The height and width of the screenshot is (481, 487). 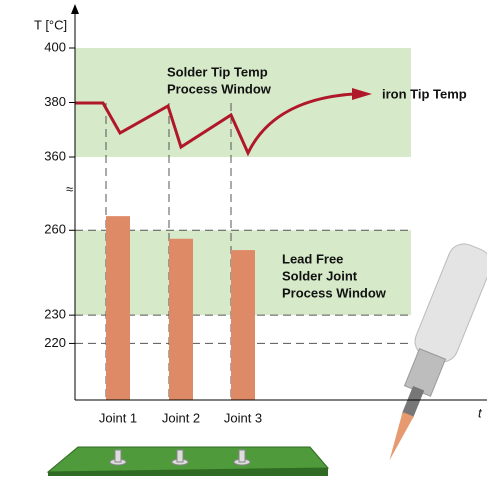 I want to click on window-label: Solder Tip Temp, so click(x=217, y=71).